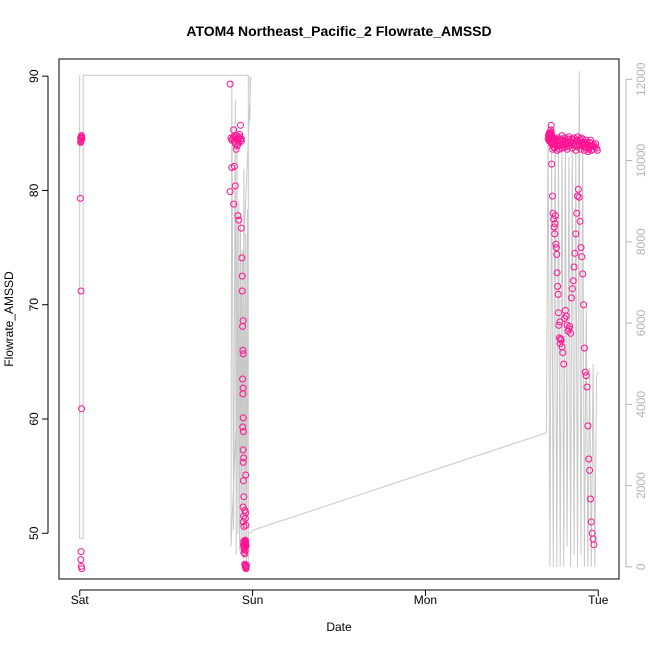 The image size is (650, 650). Describe the element at coordinates (80, 600) in the screenshot. I see `x-tick-label: Sat` at that location.